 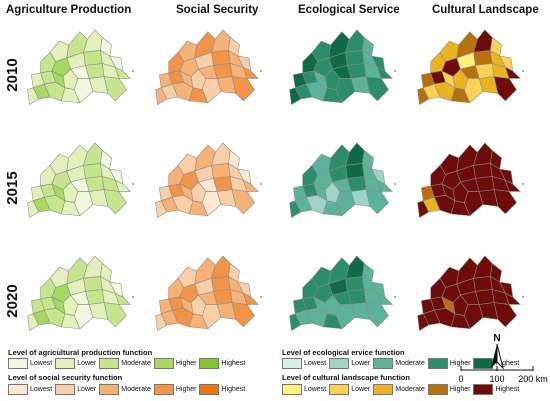 I want to click on scale-tick-200: 200 km, so click(x=533, y=379).